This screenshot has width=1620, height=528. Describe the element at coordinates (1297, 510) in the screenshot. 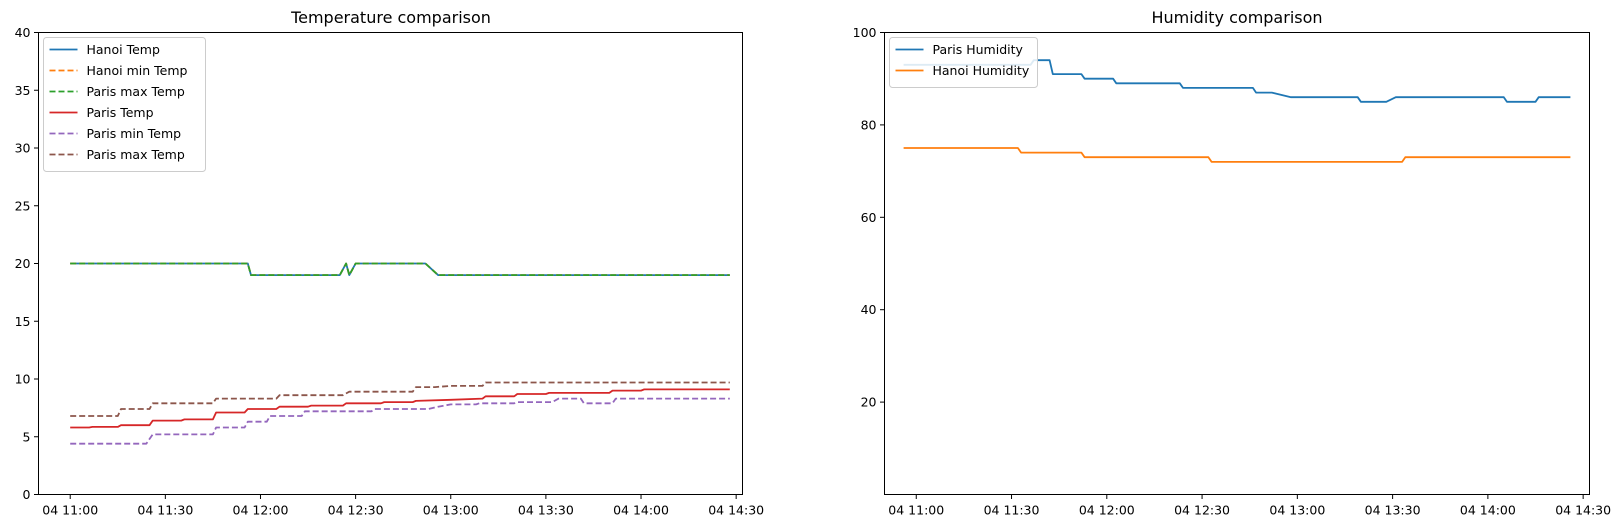

I see `humidity-x-tick-label: 04 13:00` at that location.